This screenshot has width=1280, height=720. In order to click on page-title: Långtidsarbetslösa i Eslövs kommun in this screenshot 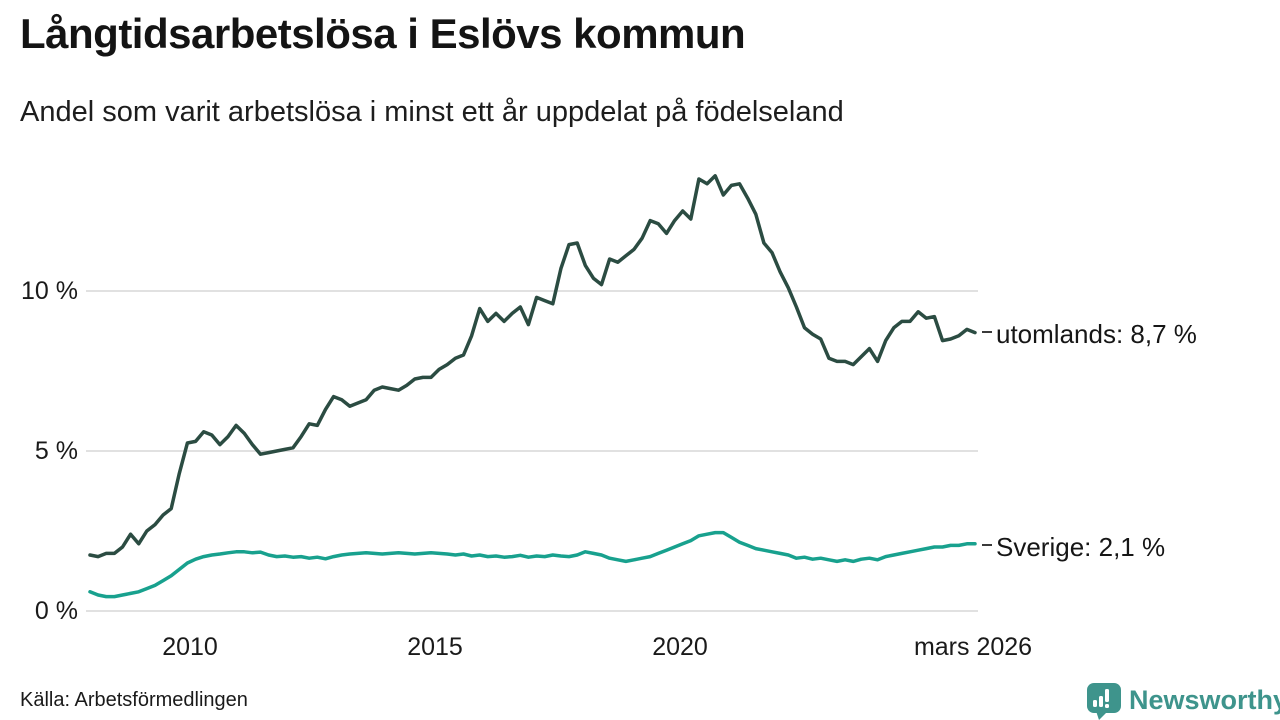, I will do `click(383, 33)`.